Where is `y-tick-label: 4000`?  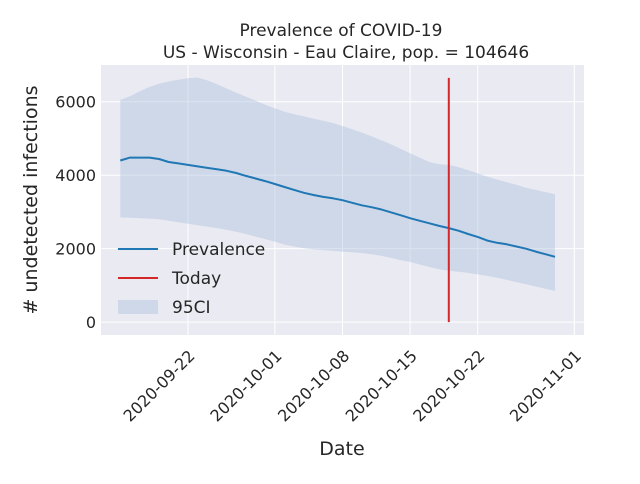 y-tick-label: 4000 is located at coordinates (75, 175).